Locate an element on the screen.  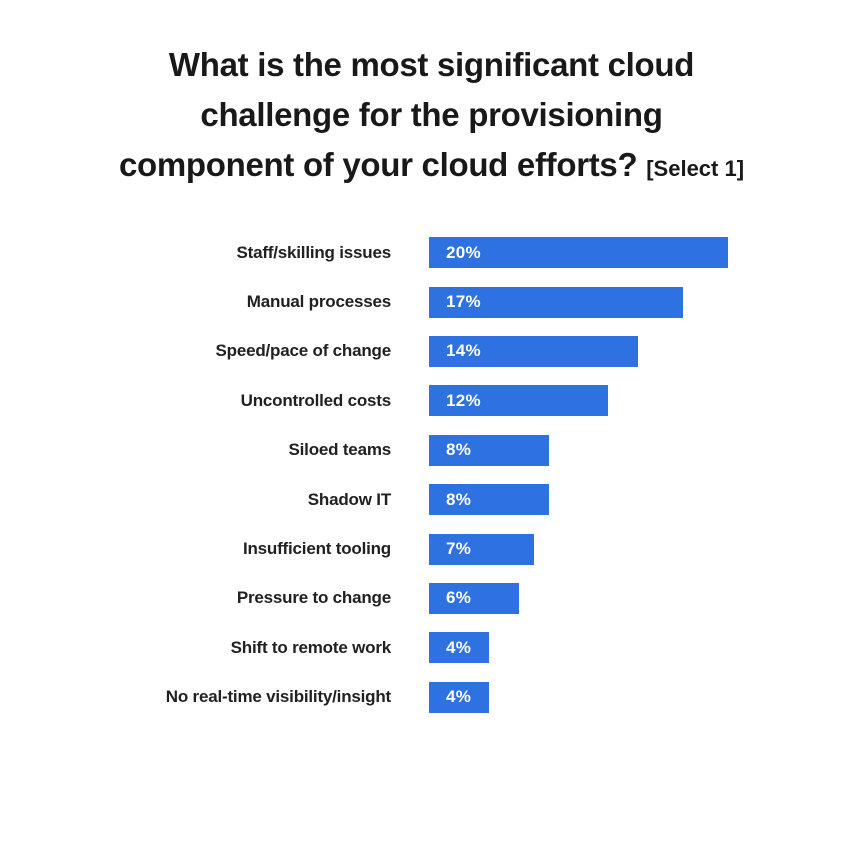
bar-row: Insufficient tooling 7% is located at coordinates (431, 548).